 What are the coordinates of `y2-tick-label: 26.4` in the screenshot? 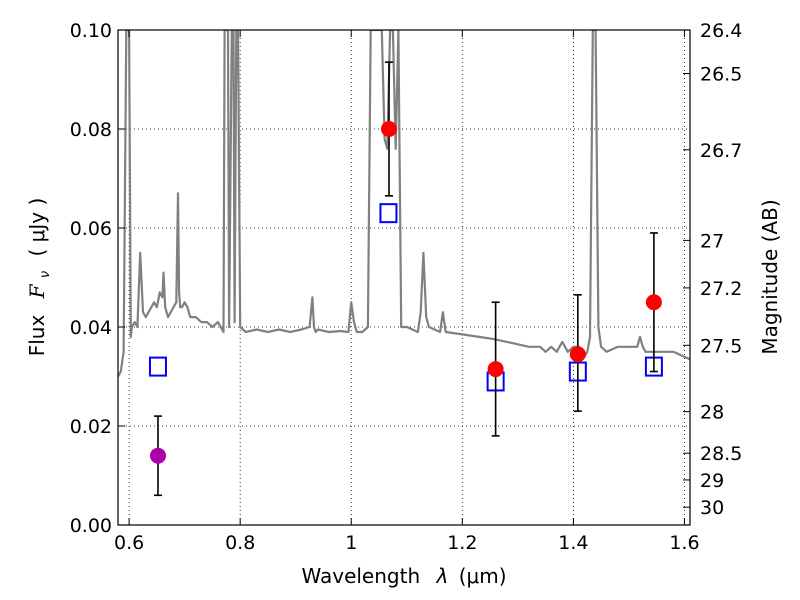 It's located at (721, 31).